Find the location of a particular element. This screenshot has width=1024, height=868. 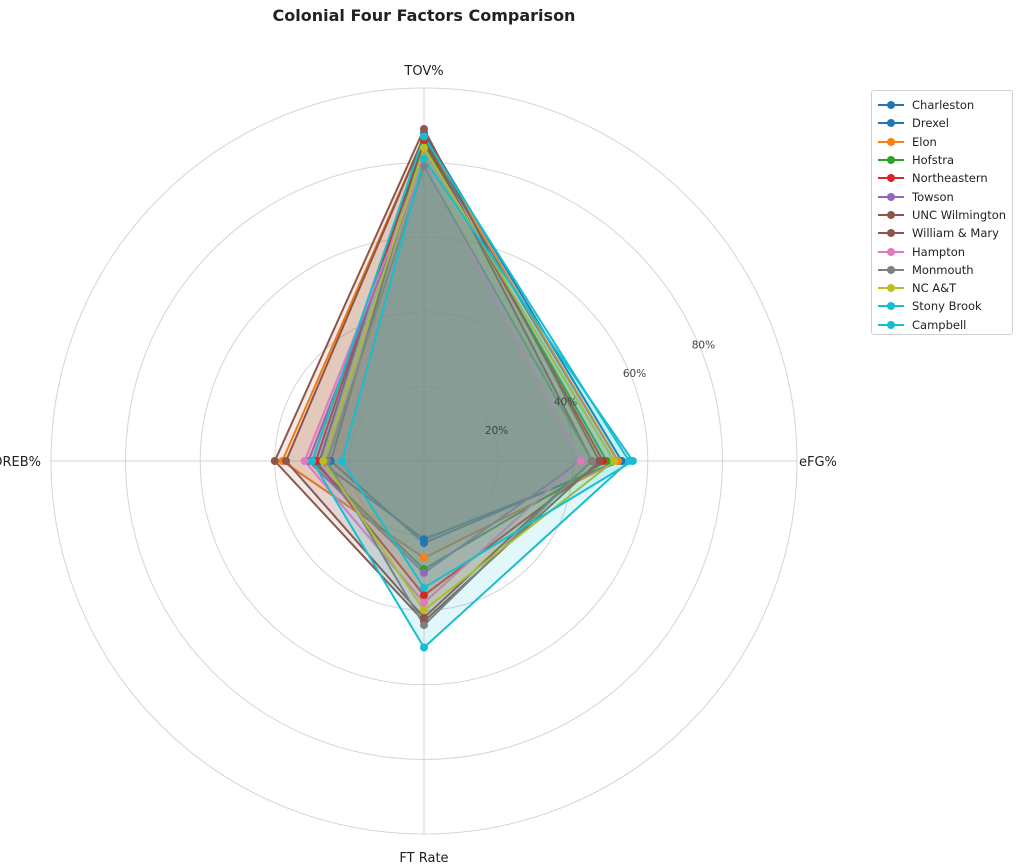

legend-item-13: Campbell is located at coordinates (945, 325).